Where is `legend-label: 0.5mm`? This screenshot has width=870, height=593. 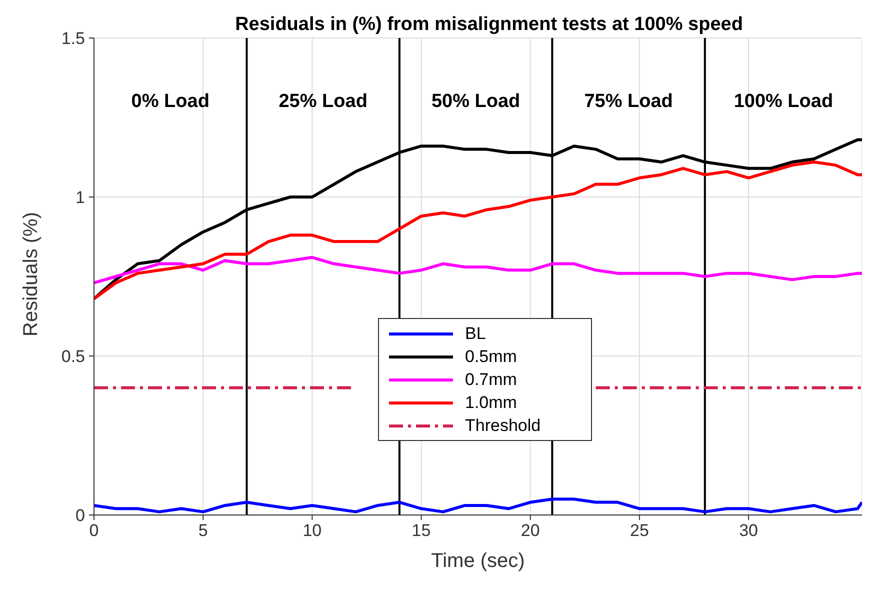
legend-label: 0.5mm is located at coordinates (491, 356).